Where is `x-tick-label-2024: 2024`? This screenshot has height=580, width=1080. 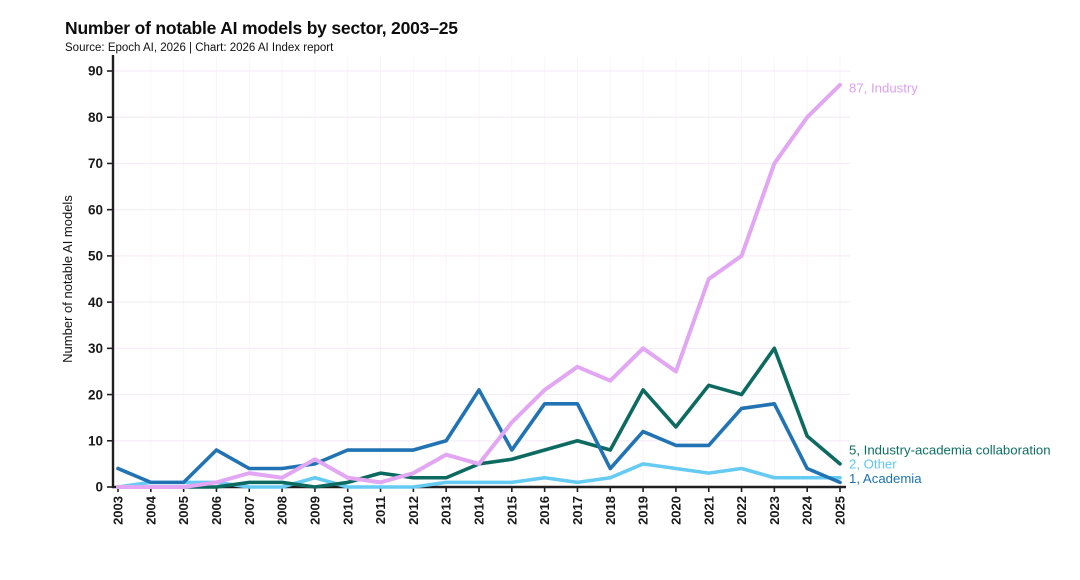
x-tick-label-2024: 2024 is located at coordinates (807, 510).